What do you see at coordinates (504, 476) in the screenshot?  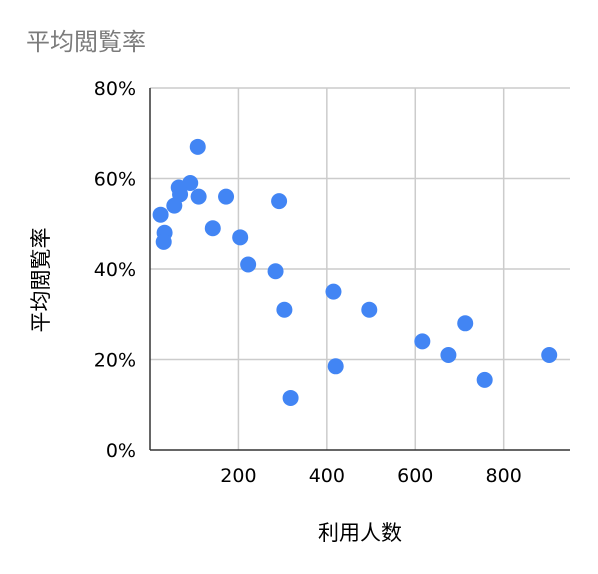 I see `x-tick-label: 800` at bounding box center [504, 476].